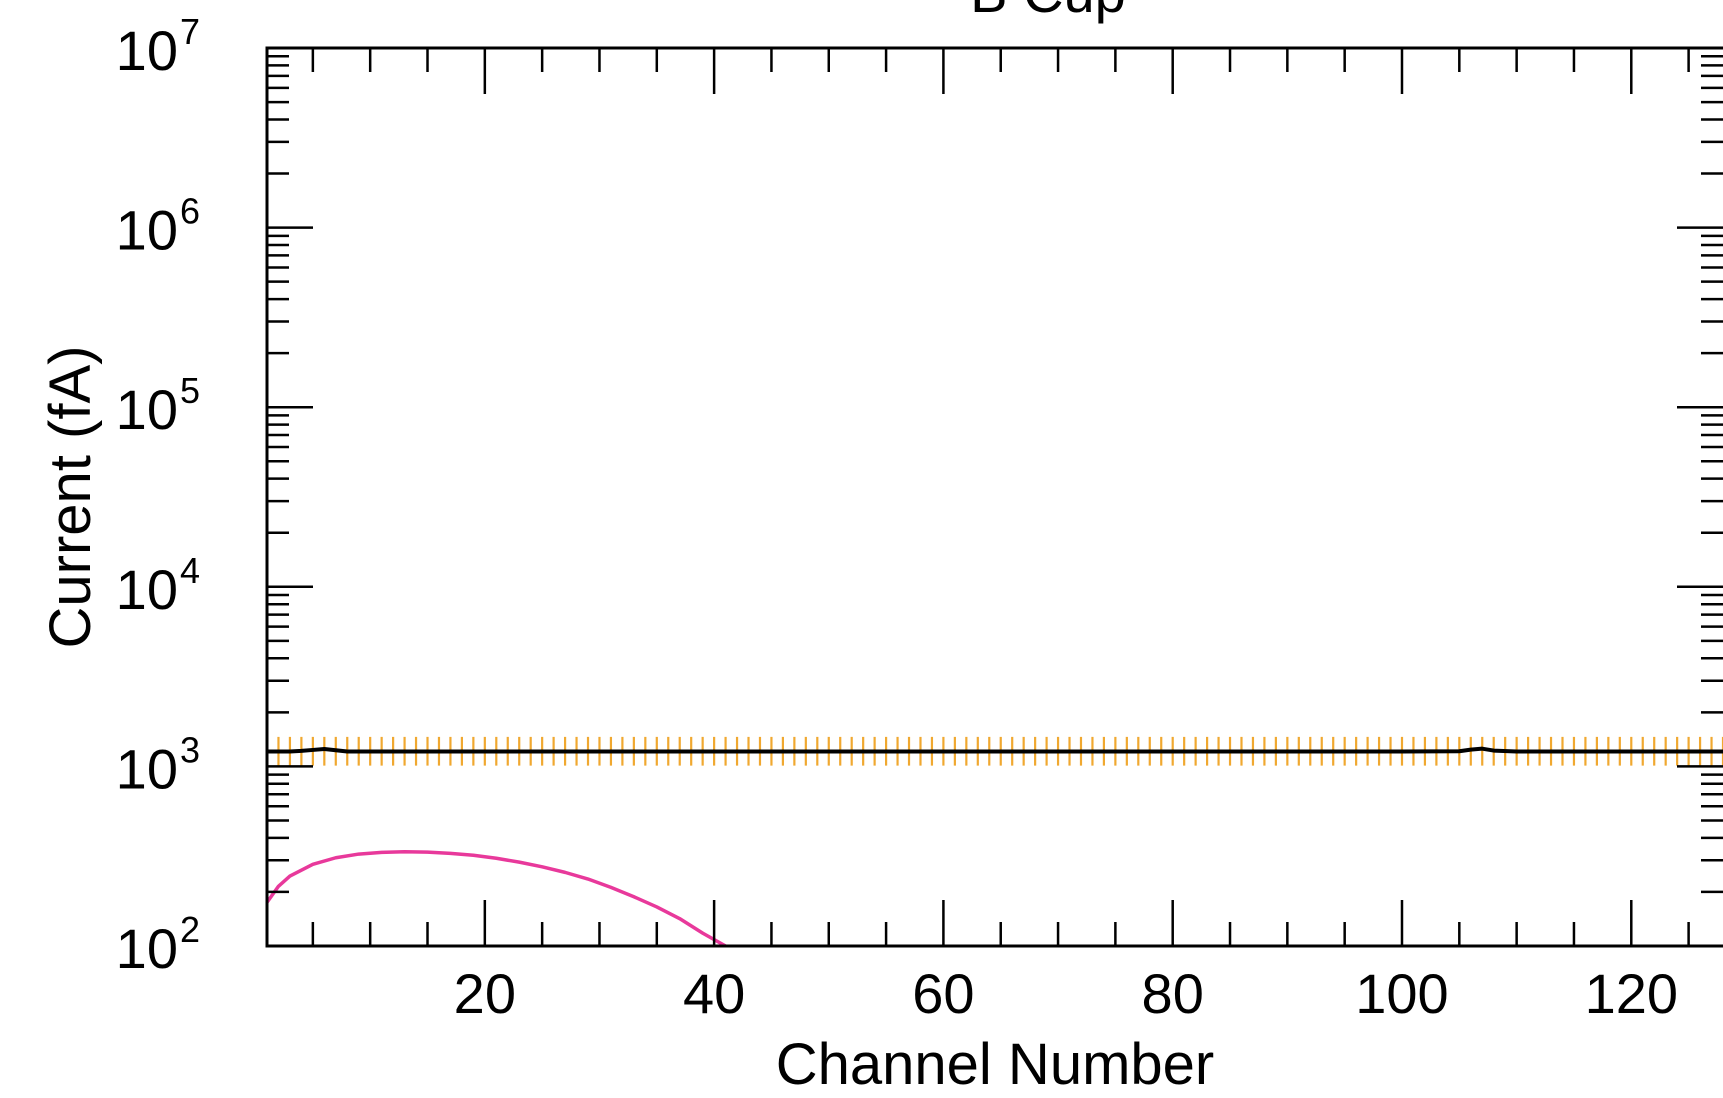  I want to click on y-tick-label: 10², so click(158, 944).